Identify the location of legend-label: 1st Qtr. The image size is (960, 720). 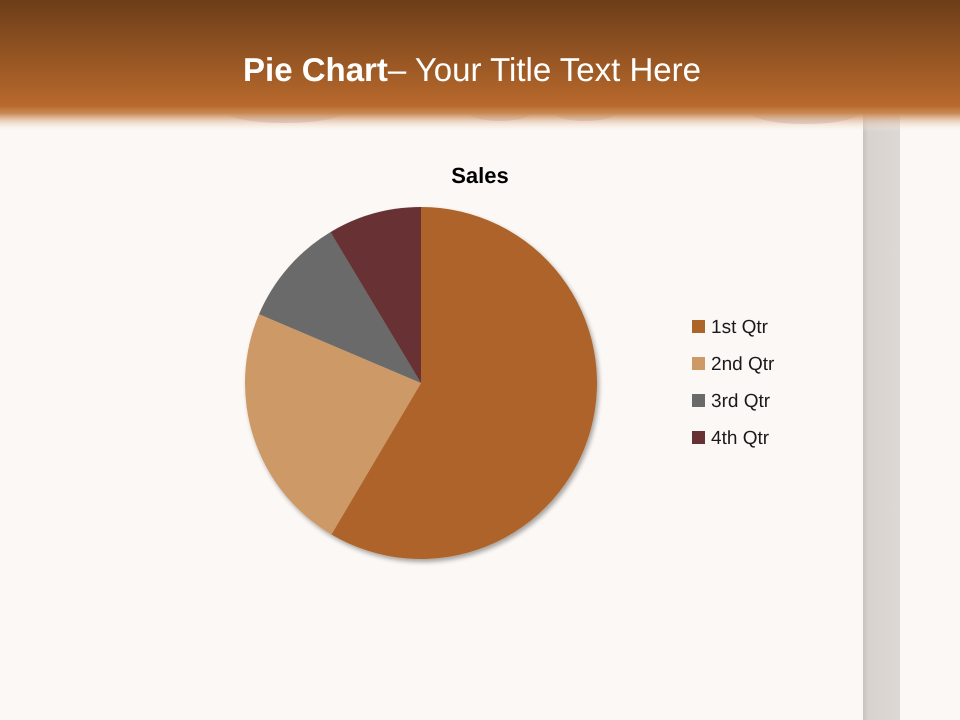
(740, 327).